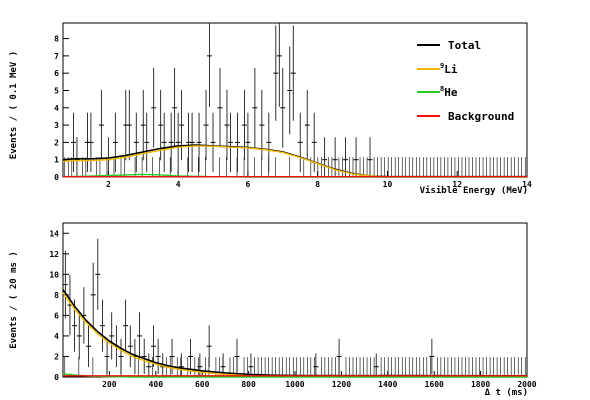 Image resolution: width=590 pixels, height=400 pixels. Describe the element at coordinates (248, 384) in the screenshot. I see `time-x-tick-label: 800` at that location.